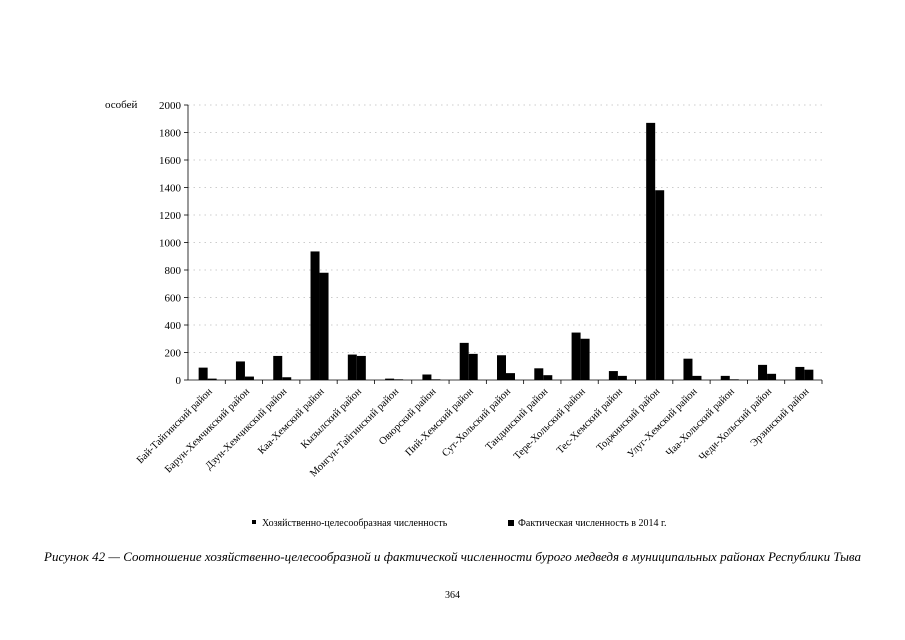  Describe the element at coordinates (629, 420) in the screenshot. I see `x-category-label: Тоджинский район` at that location.